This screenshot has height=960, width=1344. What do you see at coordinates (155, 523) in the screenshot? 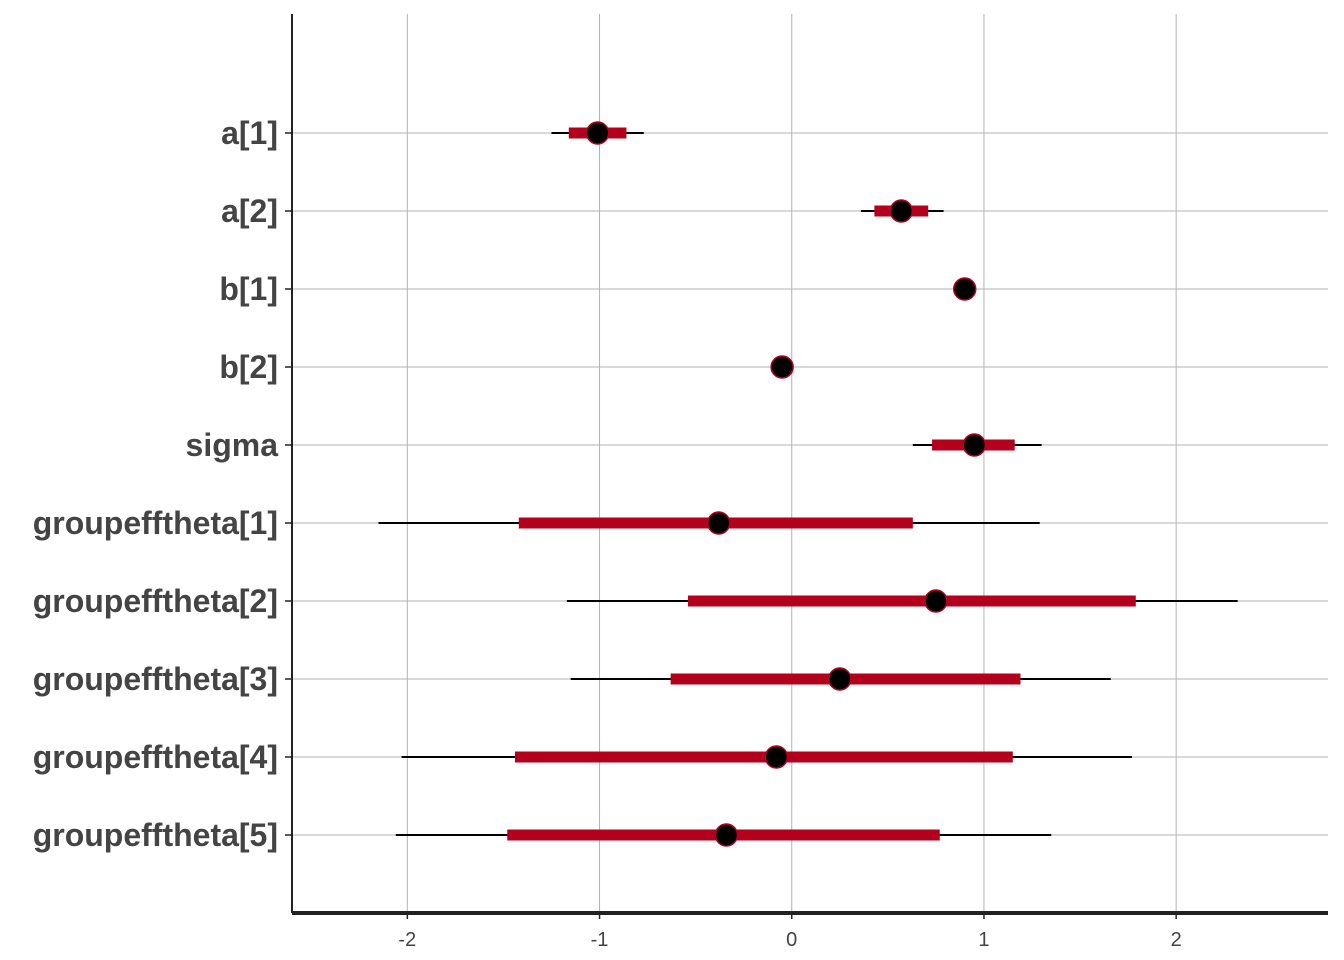
I see `parameter-label: groupefftheta[1]` at bounding box center [155, 523].